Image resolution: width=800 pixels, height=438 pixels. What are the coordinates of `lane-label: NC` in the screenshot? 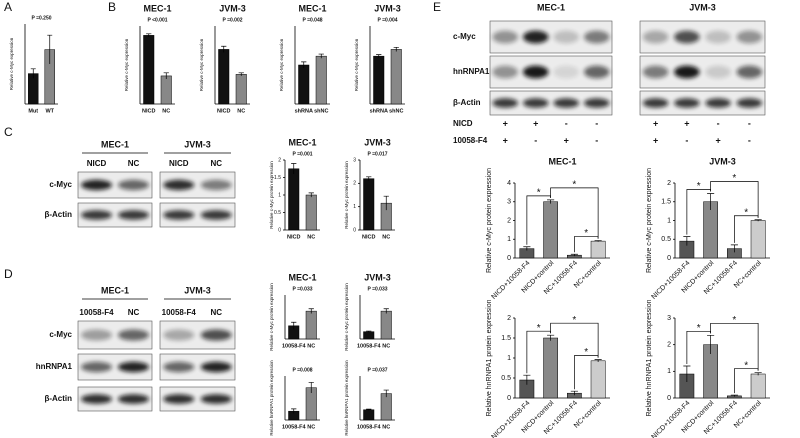 It's located at (134, 163).